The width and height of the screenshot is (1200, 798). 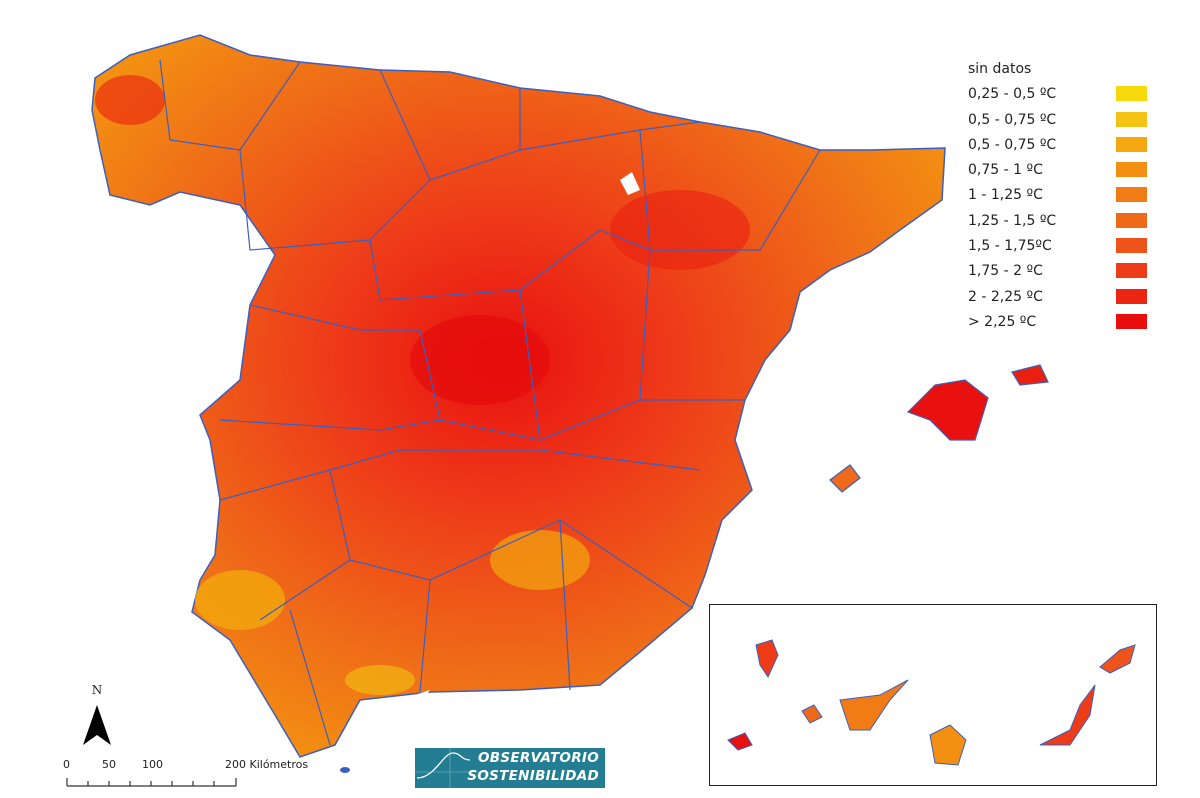 I want to click on region-jaen-yellow, so click(x=540, y=560).